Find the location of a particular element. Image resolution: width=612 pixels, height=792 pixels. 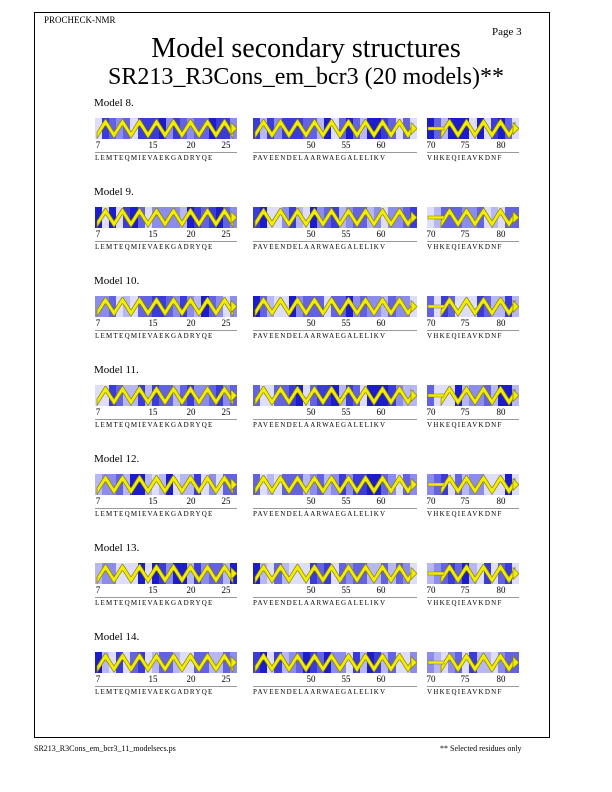

residue-number-tick: 20 is located at coordinates (191, 679).